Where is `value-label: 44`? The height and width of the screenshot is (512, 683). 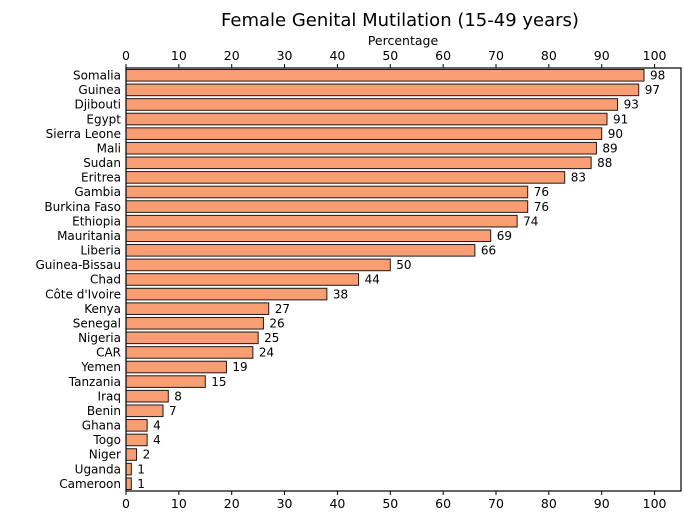 value-label: 44 is located at coordinates (372, 280).